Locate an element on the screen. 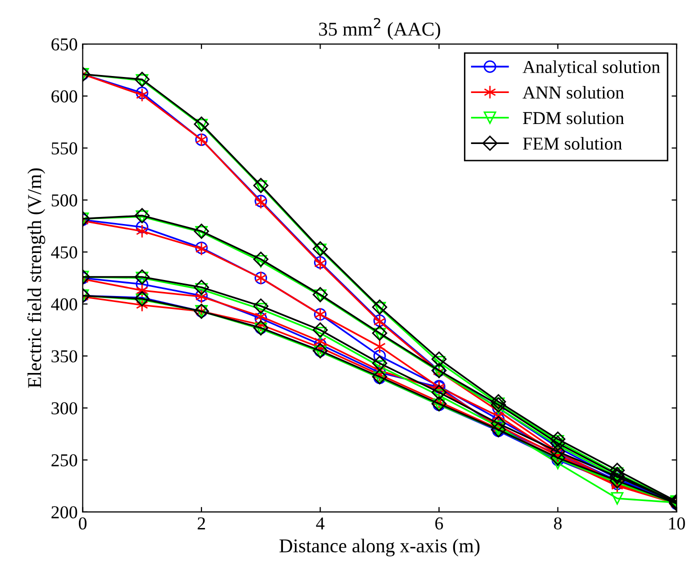 Image resolution: width=689 pixels, height=572 pixels. y-tick-label: 200 is located at coordinates (65, 512).